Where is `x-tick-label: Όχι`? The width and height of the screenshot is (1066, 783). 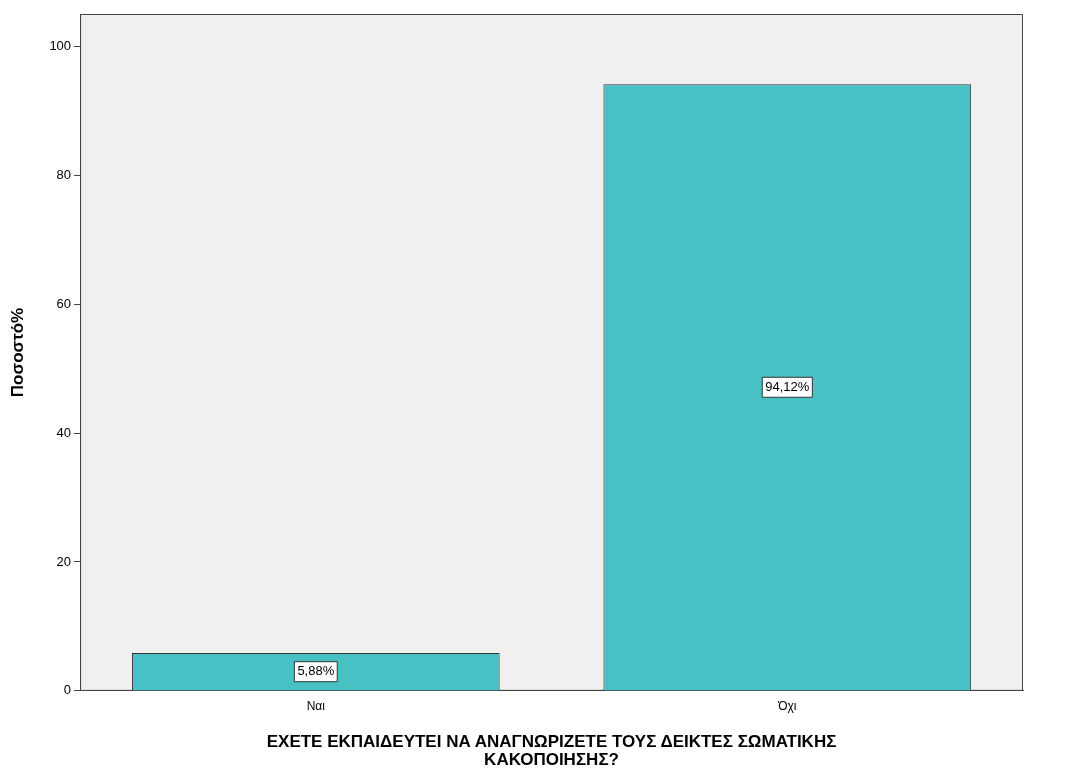 x-tick-label: Όχι is located at coordinates (787, 706).